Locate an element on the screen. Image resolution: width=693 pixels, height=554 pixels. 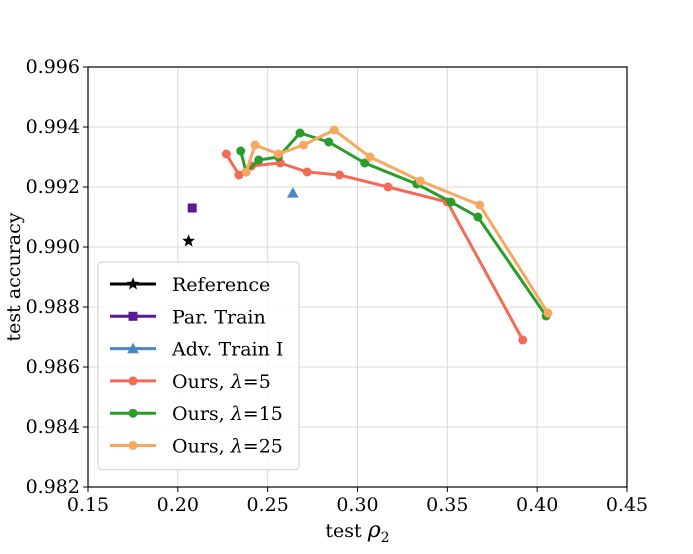
y-tick-label: 0.994 is located at coordinates (53, 127).